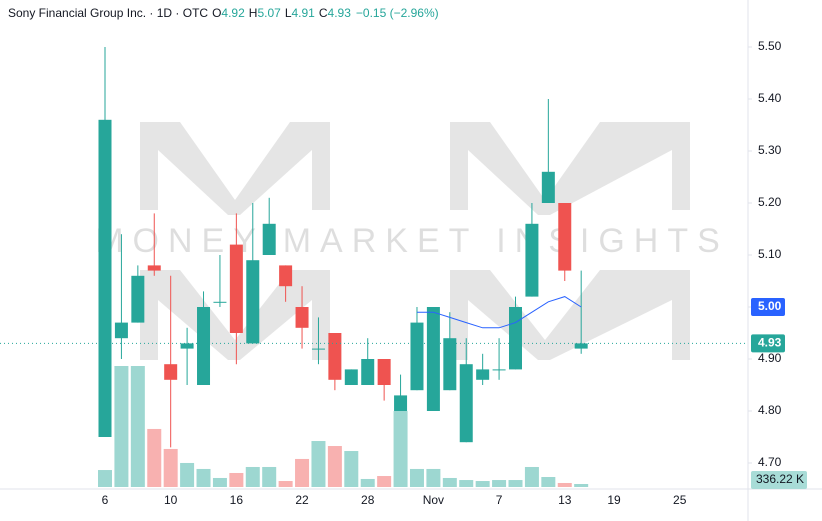 Image resolution: width=822 pixels, height=521 pixels. I want to click on ohlc-key: L, so click(288, 13).